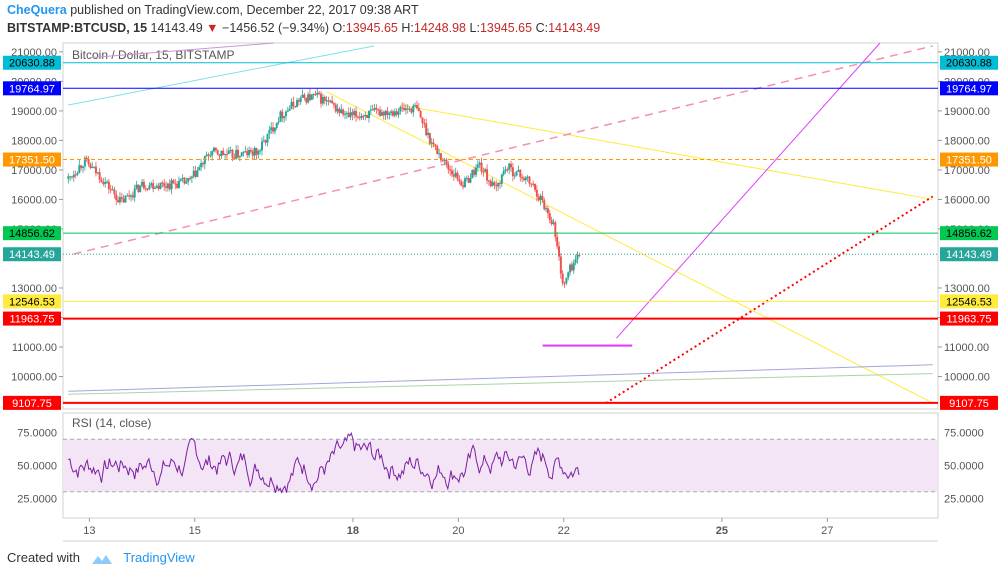 Image resolution: width=1002 pixels, height=576 pixels. What do you see at coordinates (969, 161) in the screenshot?
I see `price-label-right: 17351.50` at bounding box center [969, 161].